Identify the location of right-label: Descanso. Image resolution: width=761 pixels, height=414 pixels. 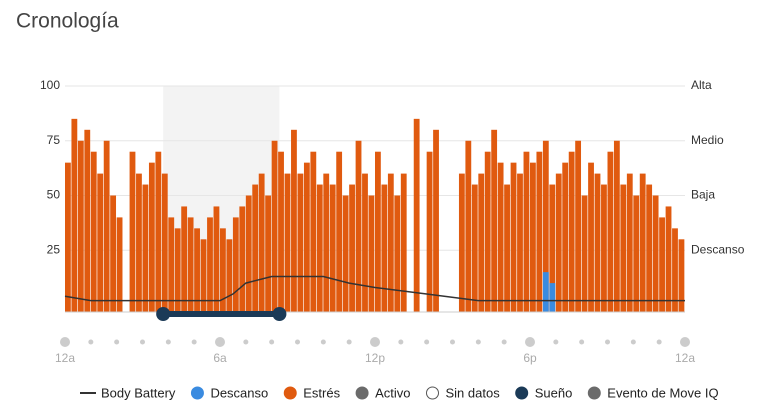
(718, 249).